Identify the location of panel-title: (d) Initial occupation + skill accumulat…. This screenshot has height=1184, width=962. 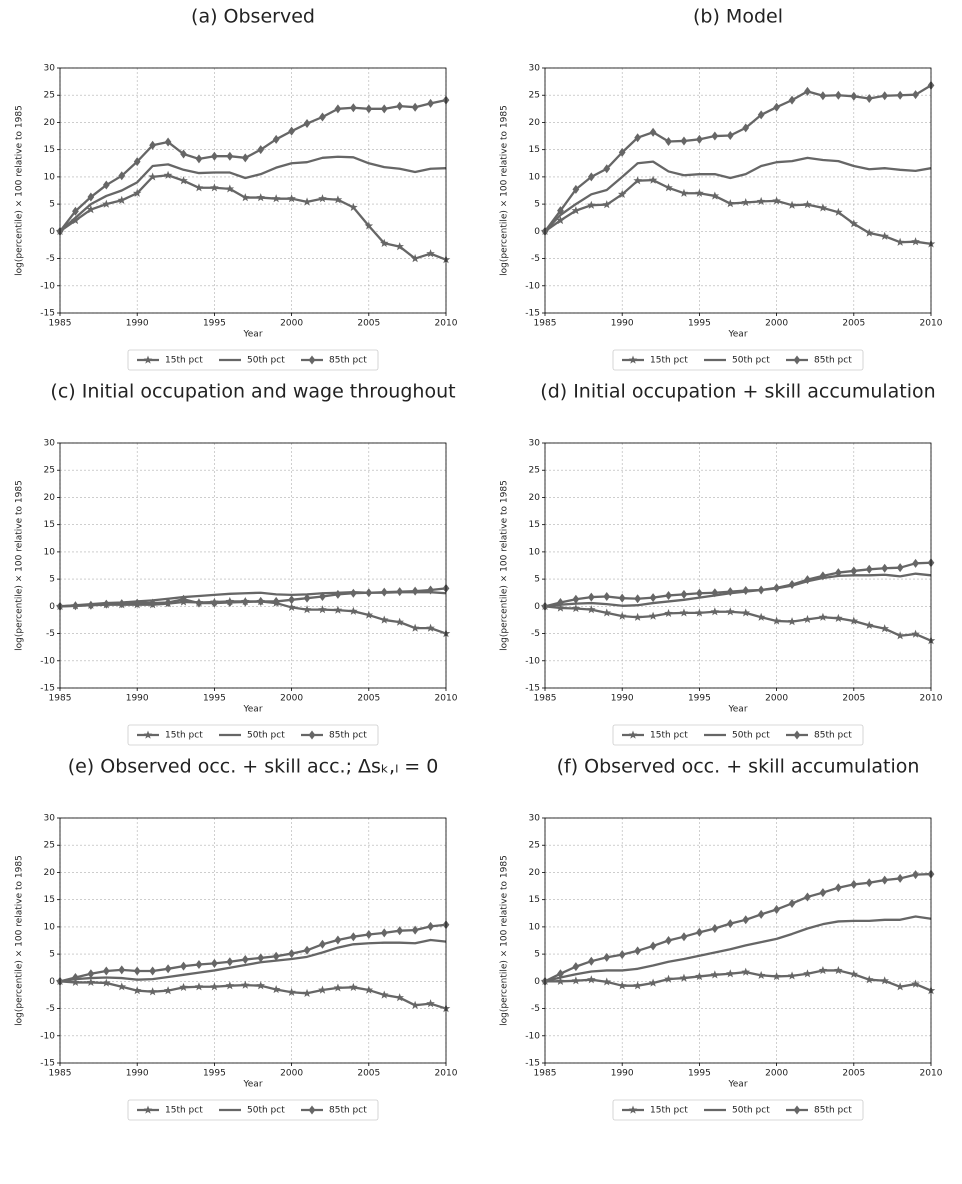
(737, 392).